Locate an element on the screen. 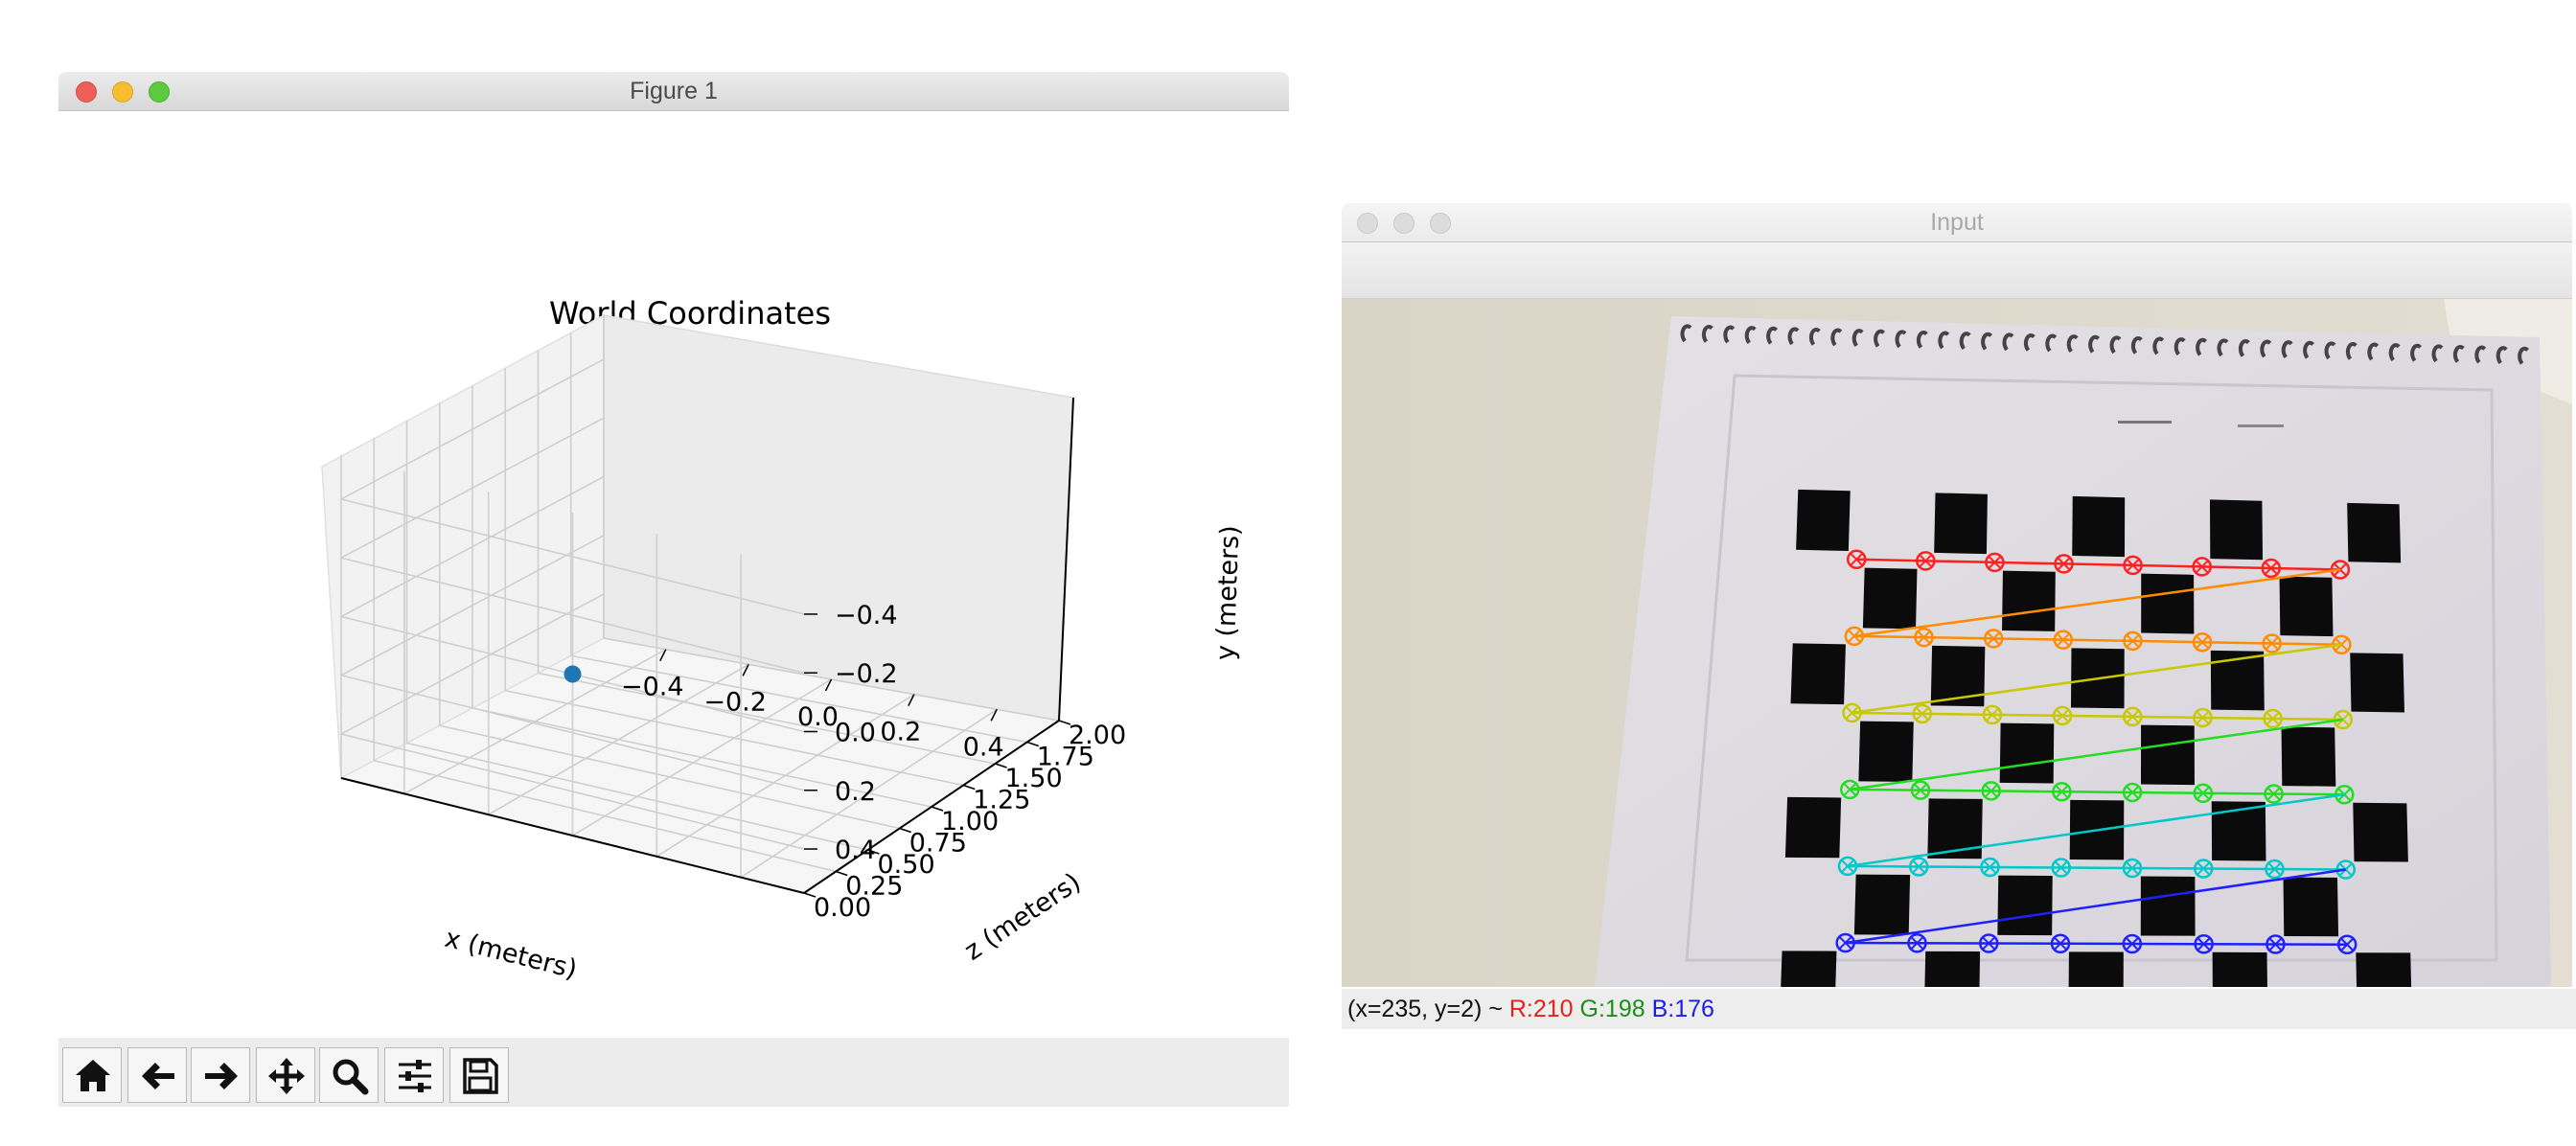 The height and width of the screenshot is (1146, 2576). input-titlebar: Input is located at coordinates (1957, 223).